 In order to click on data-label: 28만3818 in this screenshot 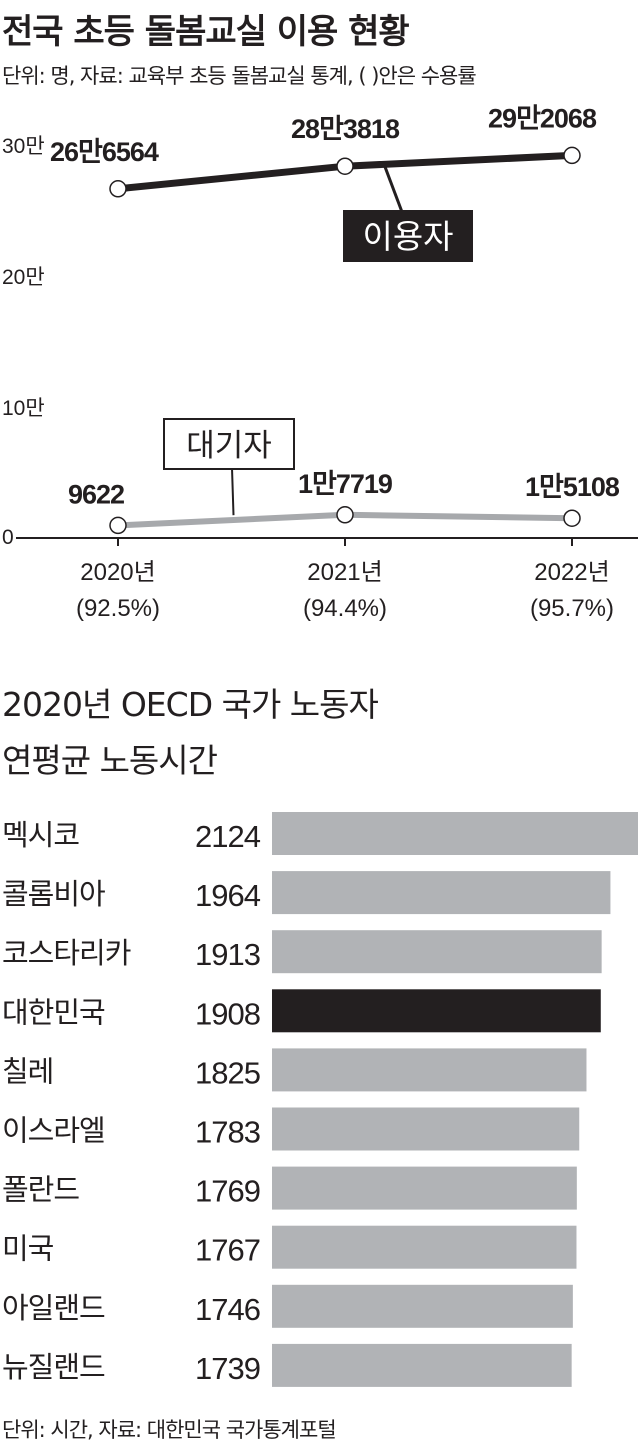, I will do `click(345, 129)`.